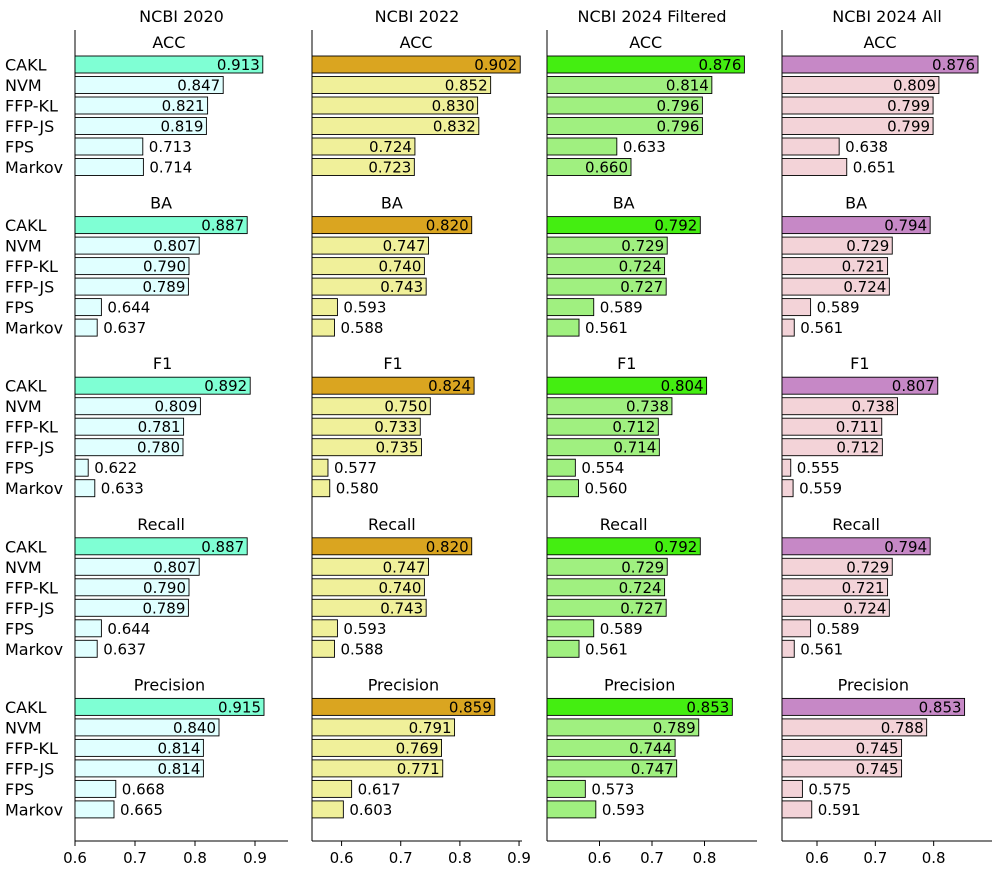 The image size is (997, 871). Describe the element at coordinates (874, 168) in the screenshot. I see `bar-value-label: 0.651` at that location.